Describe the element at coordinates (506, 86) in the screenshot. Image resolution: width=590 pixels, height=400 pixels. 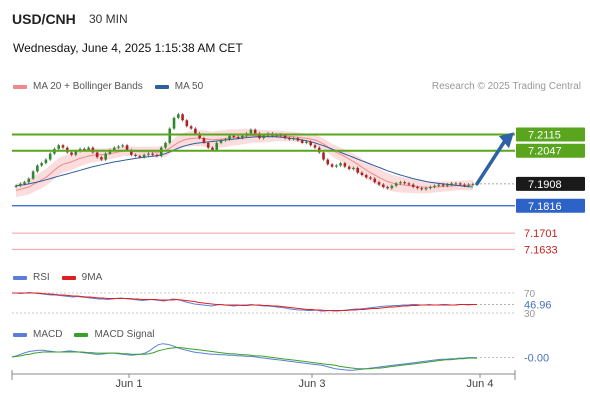
I see `copyright-label: Research © 2025 Trading Central` at that location.